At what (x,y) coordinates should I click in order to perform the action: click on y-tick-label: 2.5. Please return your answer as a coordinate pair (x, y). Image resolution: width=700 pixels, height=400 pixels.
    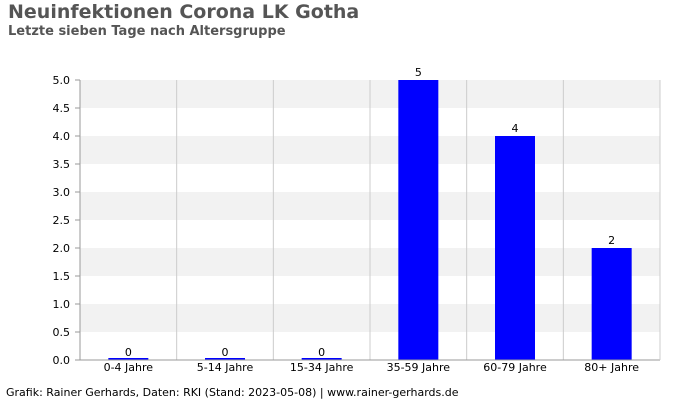
    Looking at the image, I should click on (62, 220).